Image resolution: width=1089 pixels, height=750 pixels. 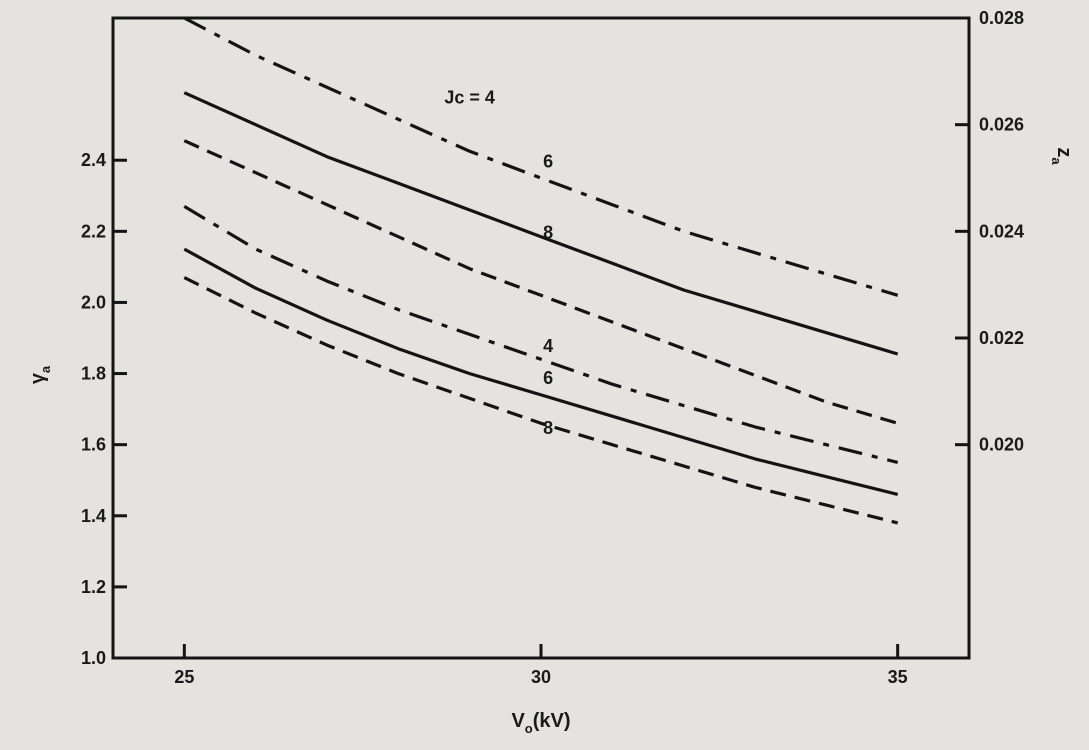 I want to click on x-tick-label: 35, so click(x=898, y=677).